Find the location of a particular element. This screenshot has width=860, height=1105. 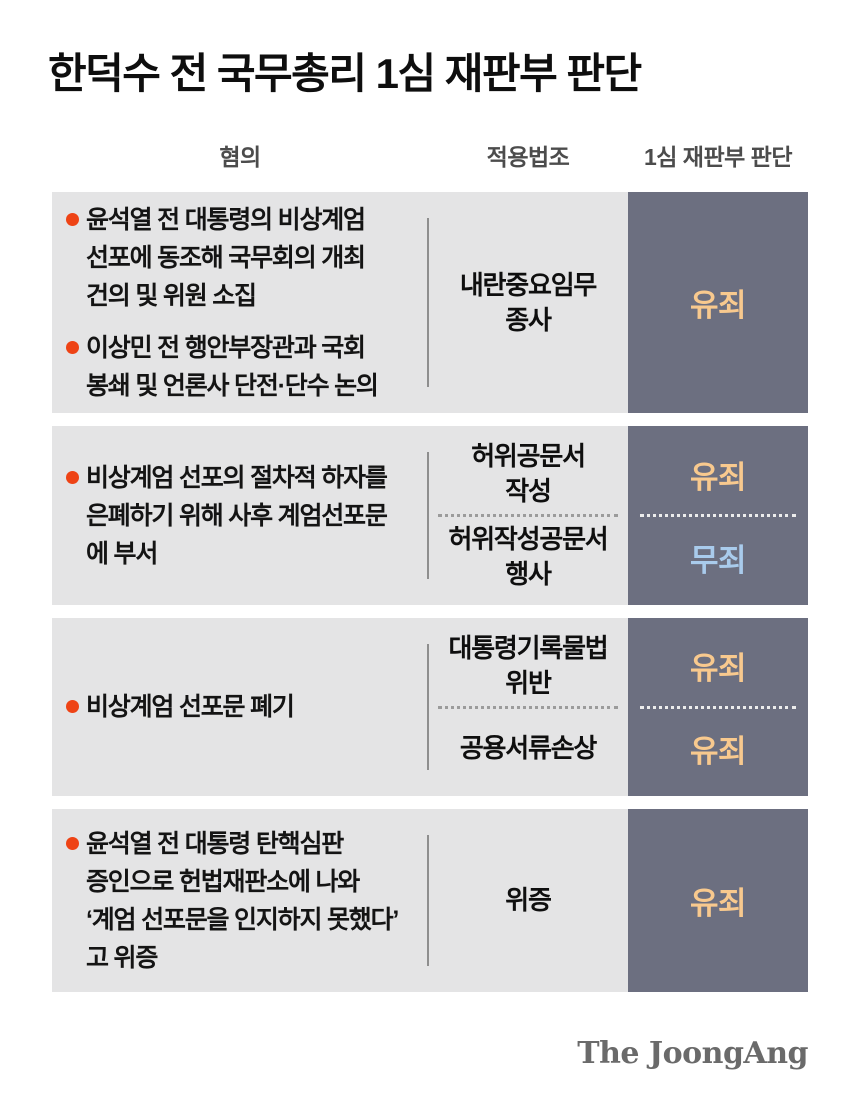

charge-item: 이상민 전 행안부장관과 국회 봉쇄 및 언론사 단전·단수 논의 is located at coordinates (239, 367).